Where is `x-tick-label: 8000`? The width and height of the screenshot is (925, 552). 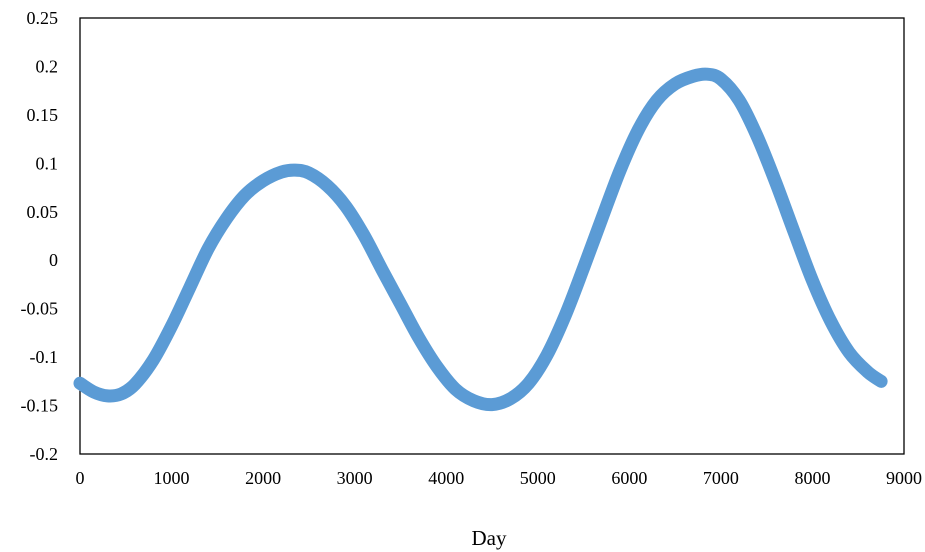 x-tick-label: 8000 is located at coordinates (812, 478).